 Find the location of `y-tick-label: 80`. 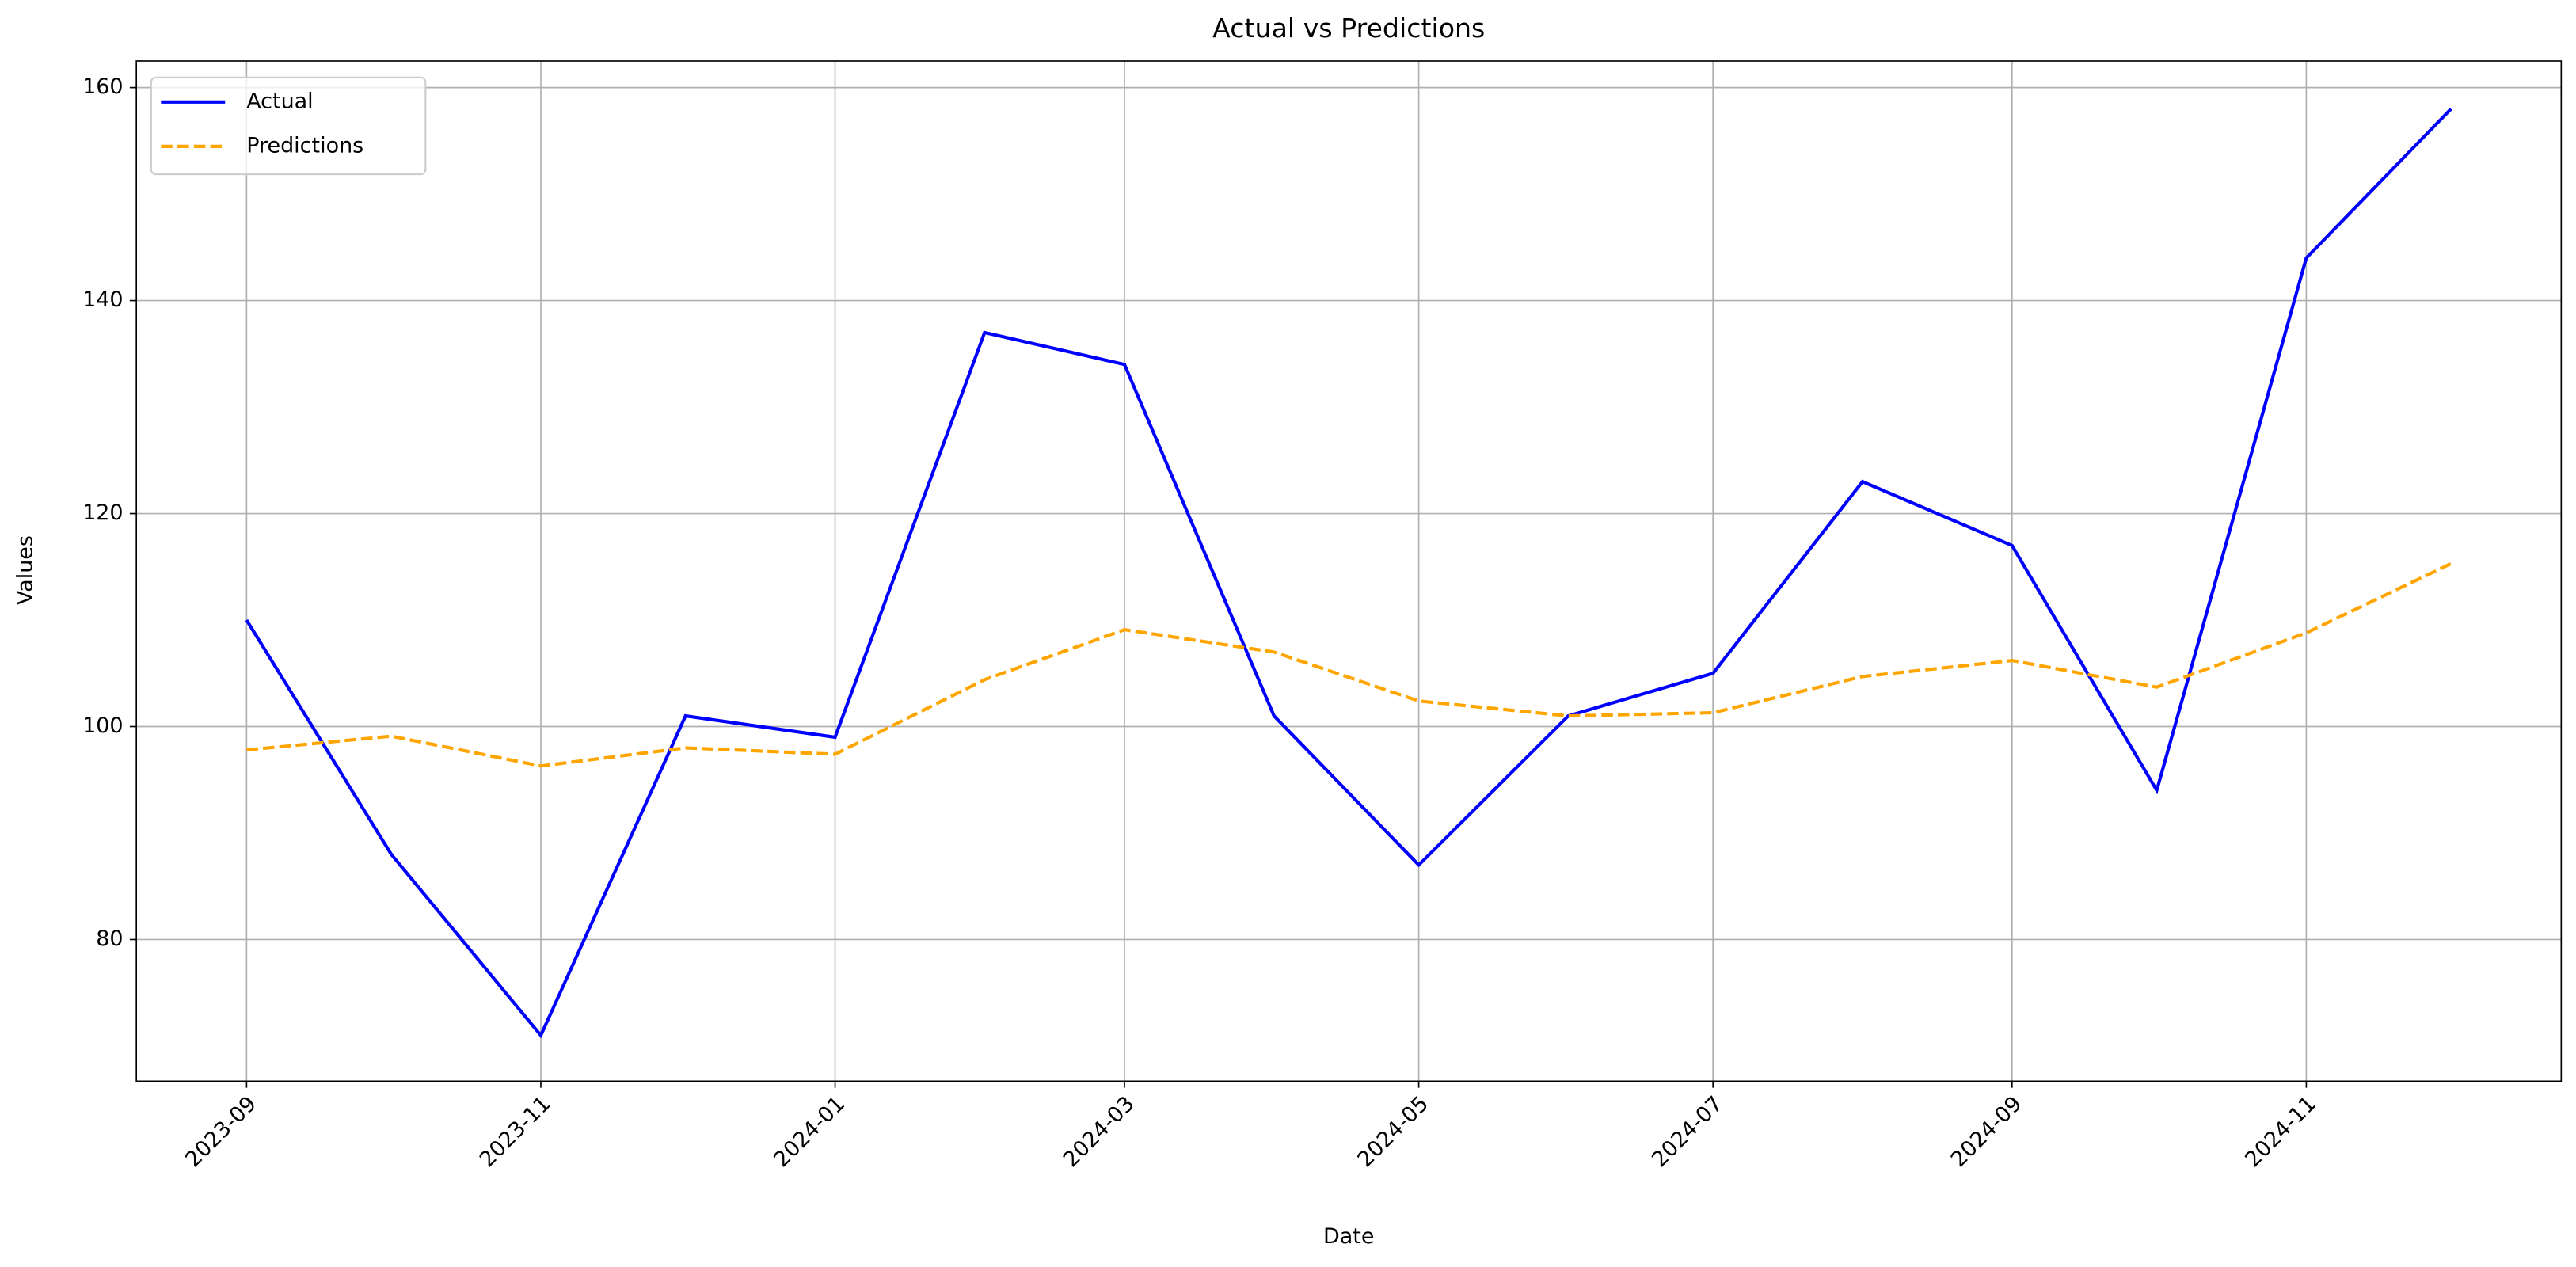

y-tick-label: 80 is located at coordinates (109, 939).